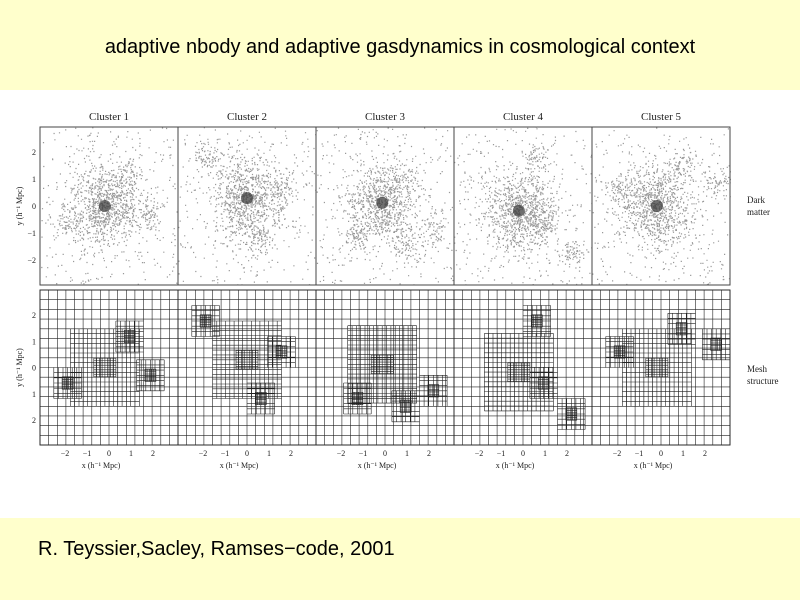 The height and width of the screenshot is (600, 800). I want to click on panel-title: Cluster 3, so click(385, 117).